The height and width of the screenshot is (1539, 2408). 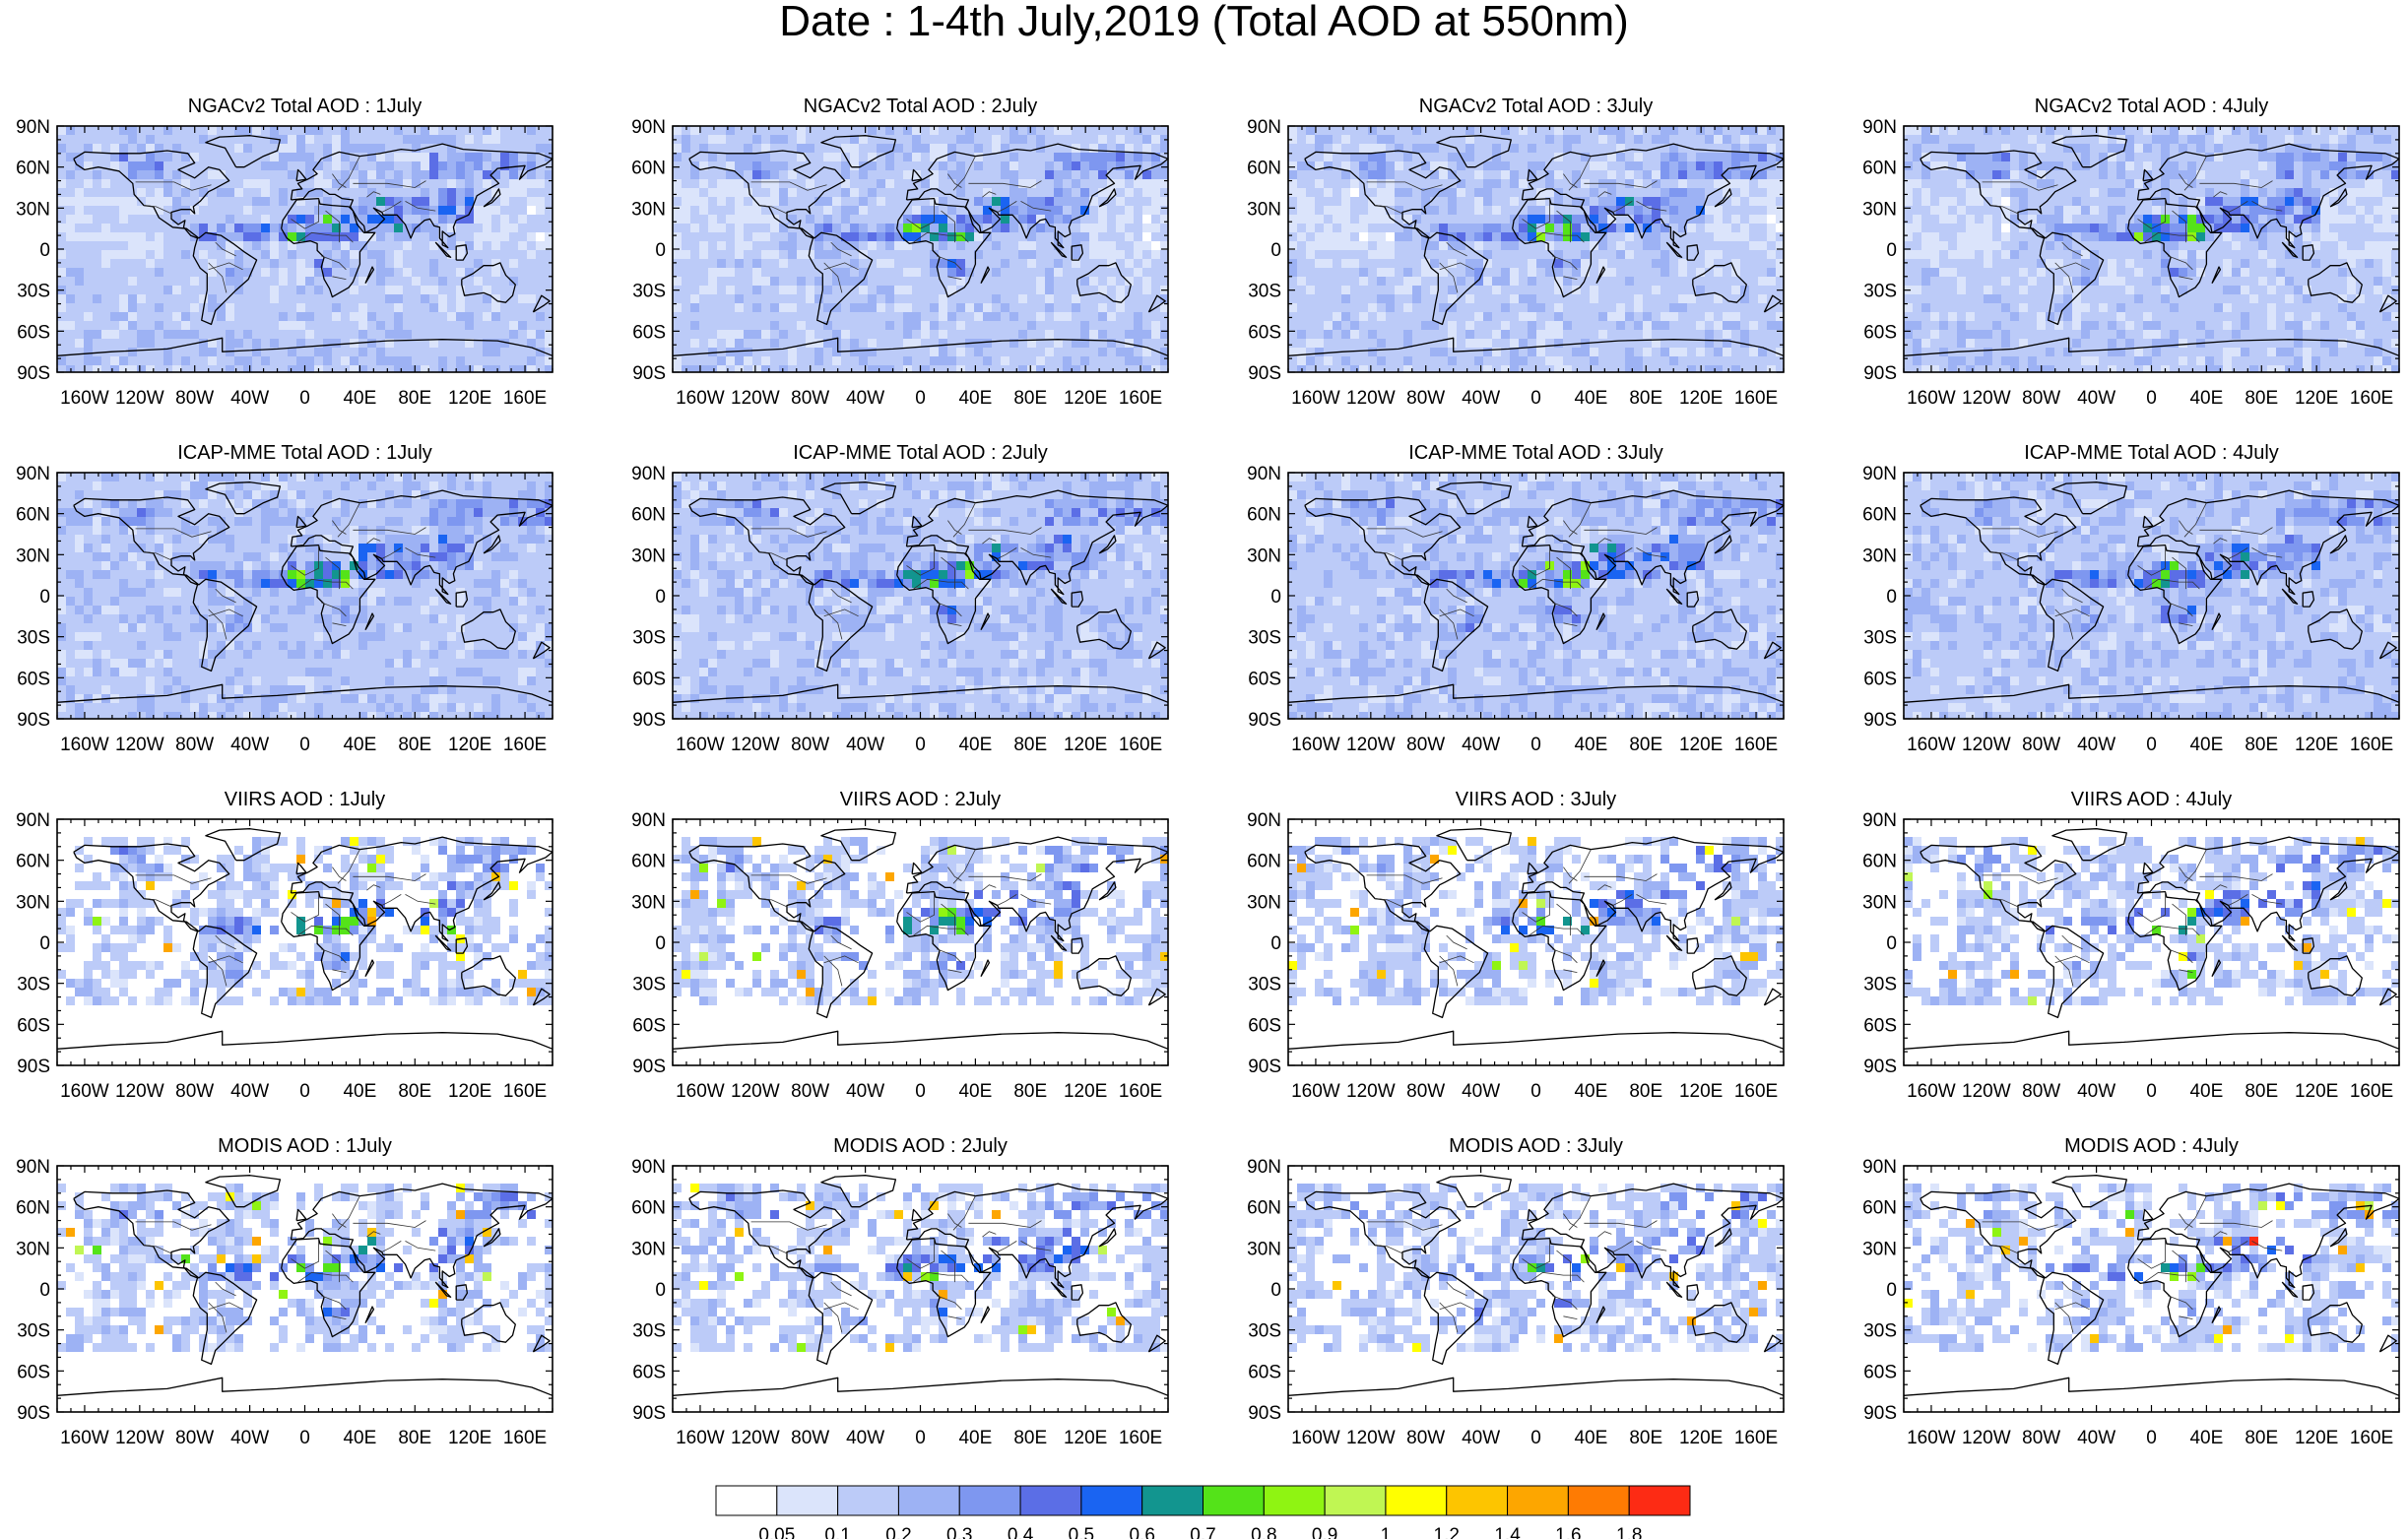 What do you see at coordinates (1325, 1532) in the screenshot?
I see `colorbar-label: 0.9` at bounding box center [1325, 1532].